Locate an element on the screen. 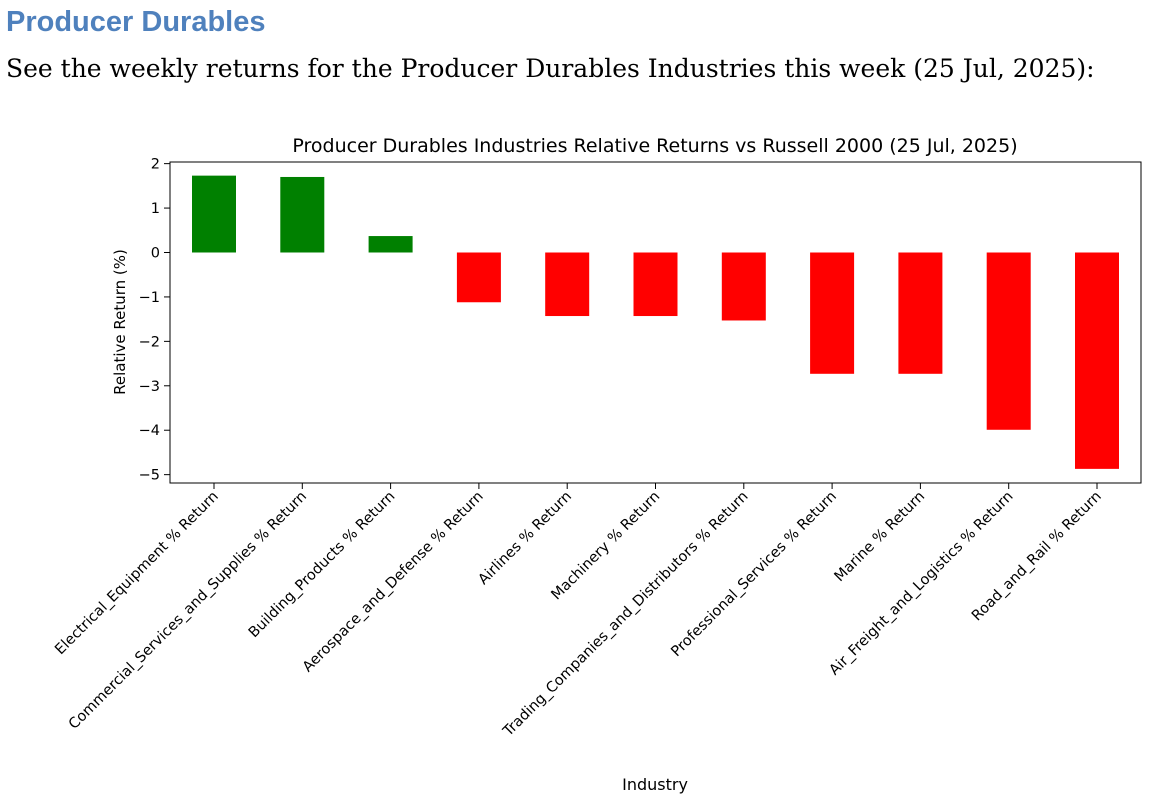 The width and height of the screenshot is (1150, 800). x-tick-label-7: Professional_Services % Return is located at coordinates (754, 575).